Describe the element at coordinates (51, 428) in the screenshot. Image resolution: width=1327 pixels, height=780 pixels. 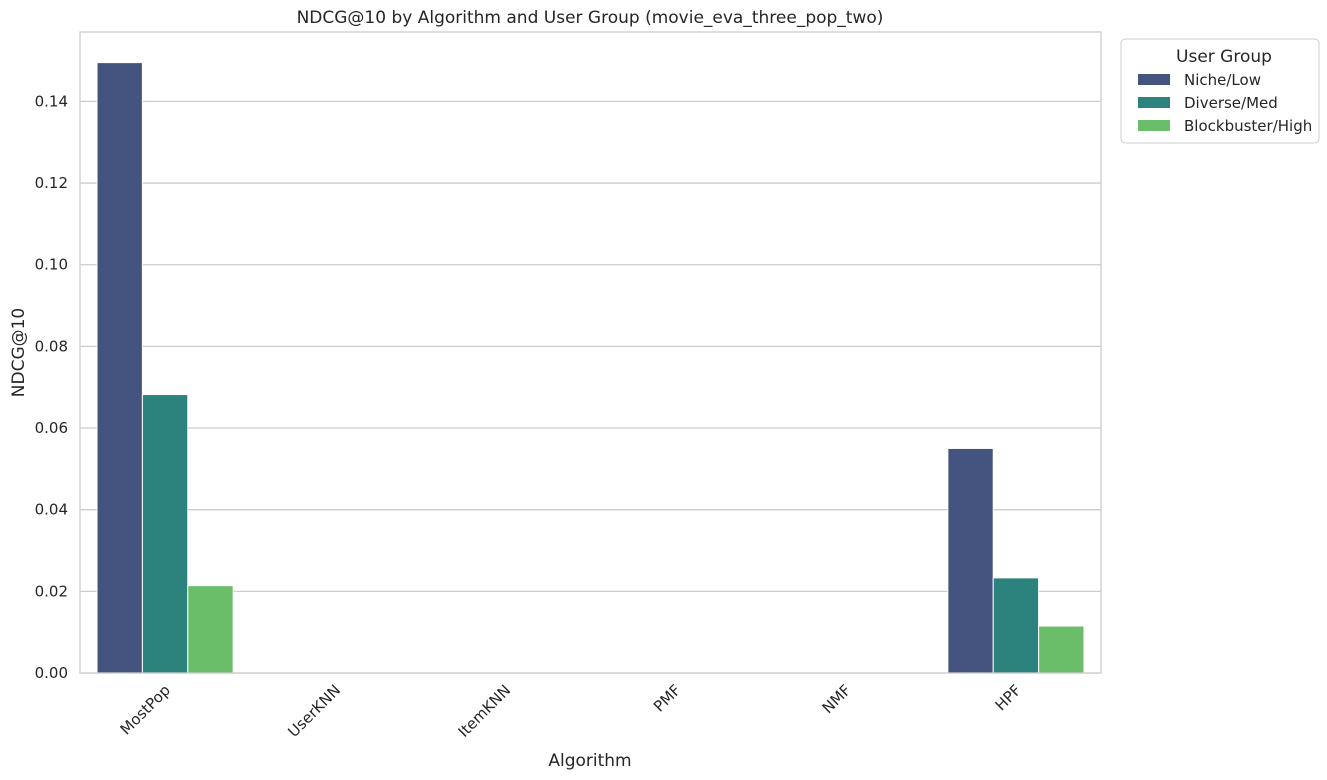
I see `y-tick-label: 0.06` at that location.